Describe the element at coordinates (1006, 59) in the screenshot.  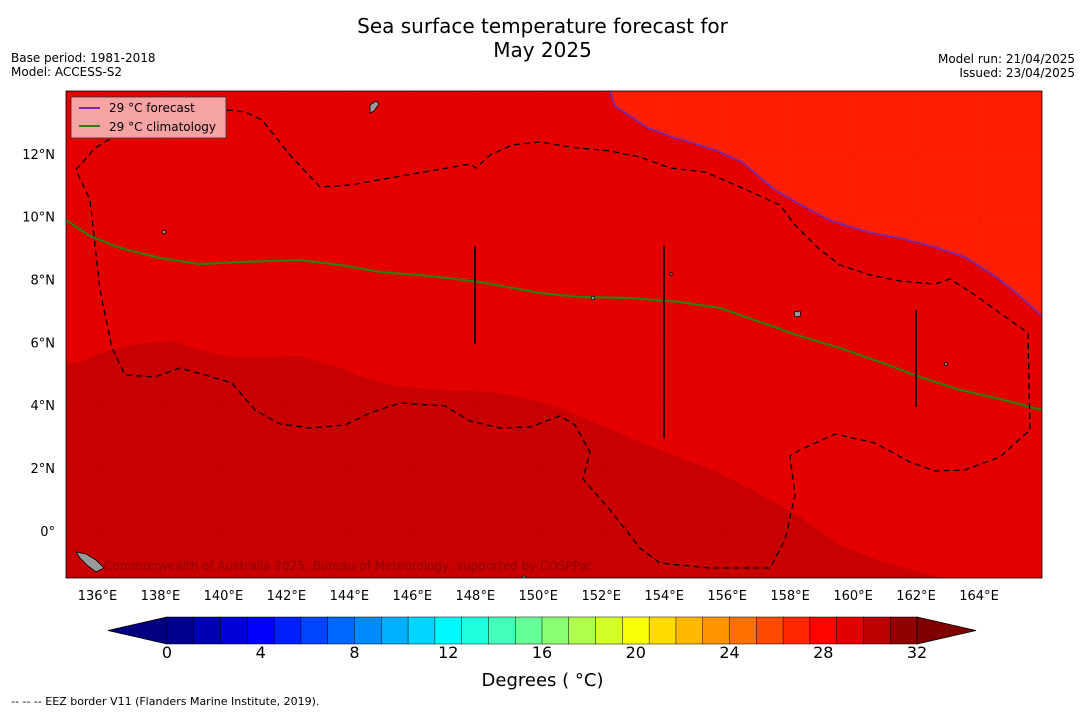
I see `model-run: Model run: 21/04/2025` at that location.